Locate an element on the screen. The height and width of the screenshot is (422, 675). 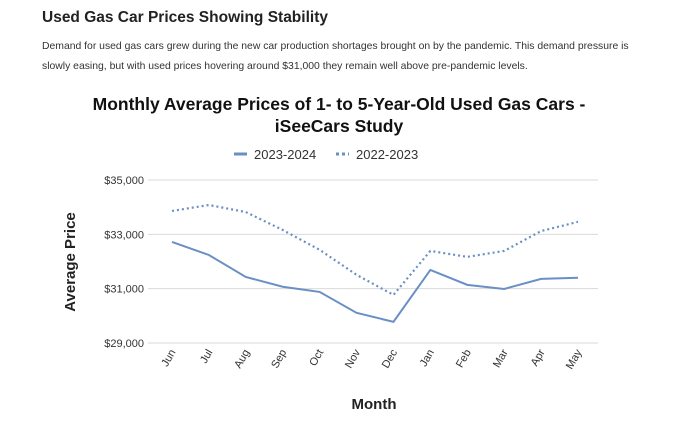
legend-label: 2023-2024 is located at coordinates (285, 154).